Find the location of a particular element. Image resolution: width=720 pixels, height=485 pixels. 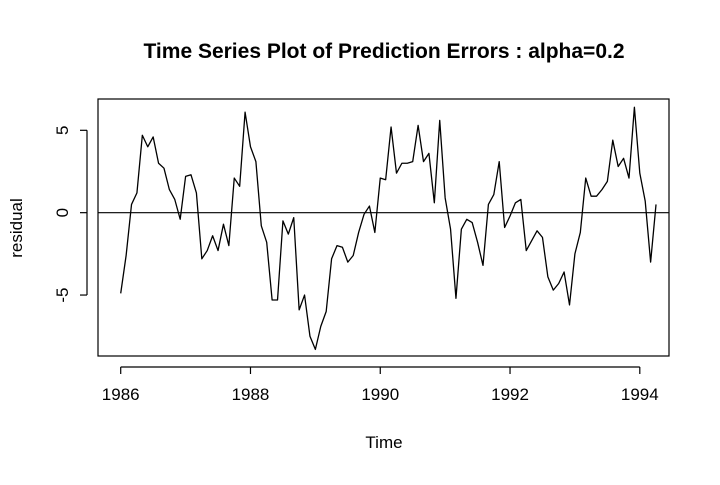

x-tick-label: 1992 is located at coordinates (510, 394).